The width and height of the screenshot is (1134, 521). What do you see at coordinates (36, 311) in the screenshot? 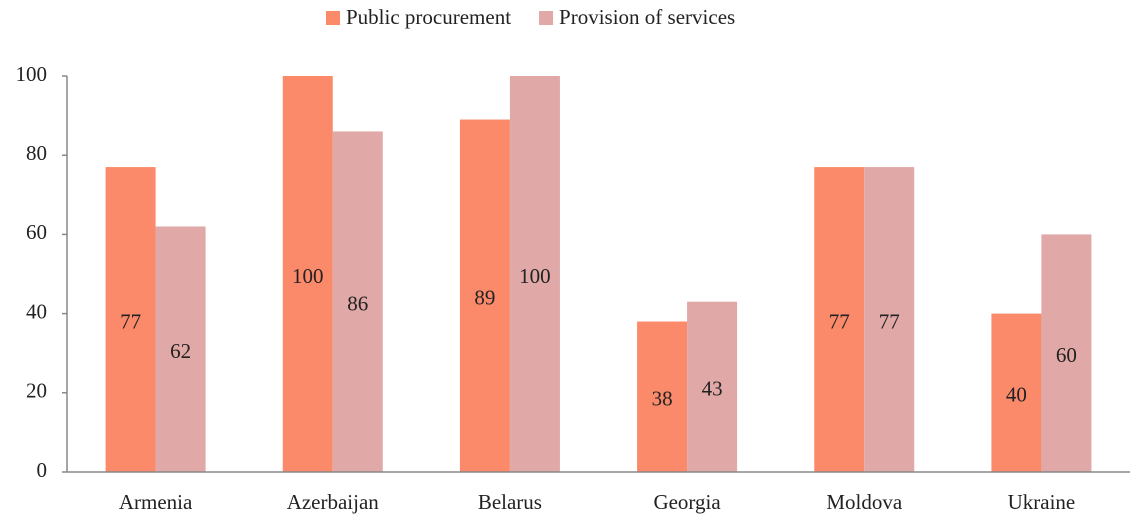
I see `y-tick-label: 40` at bounding box center [36, 311].